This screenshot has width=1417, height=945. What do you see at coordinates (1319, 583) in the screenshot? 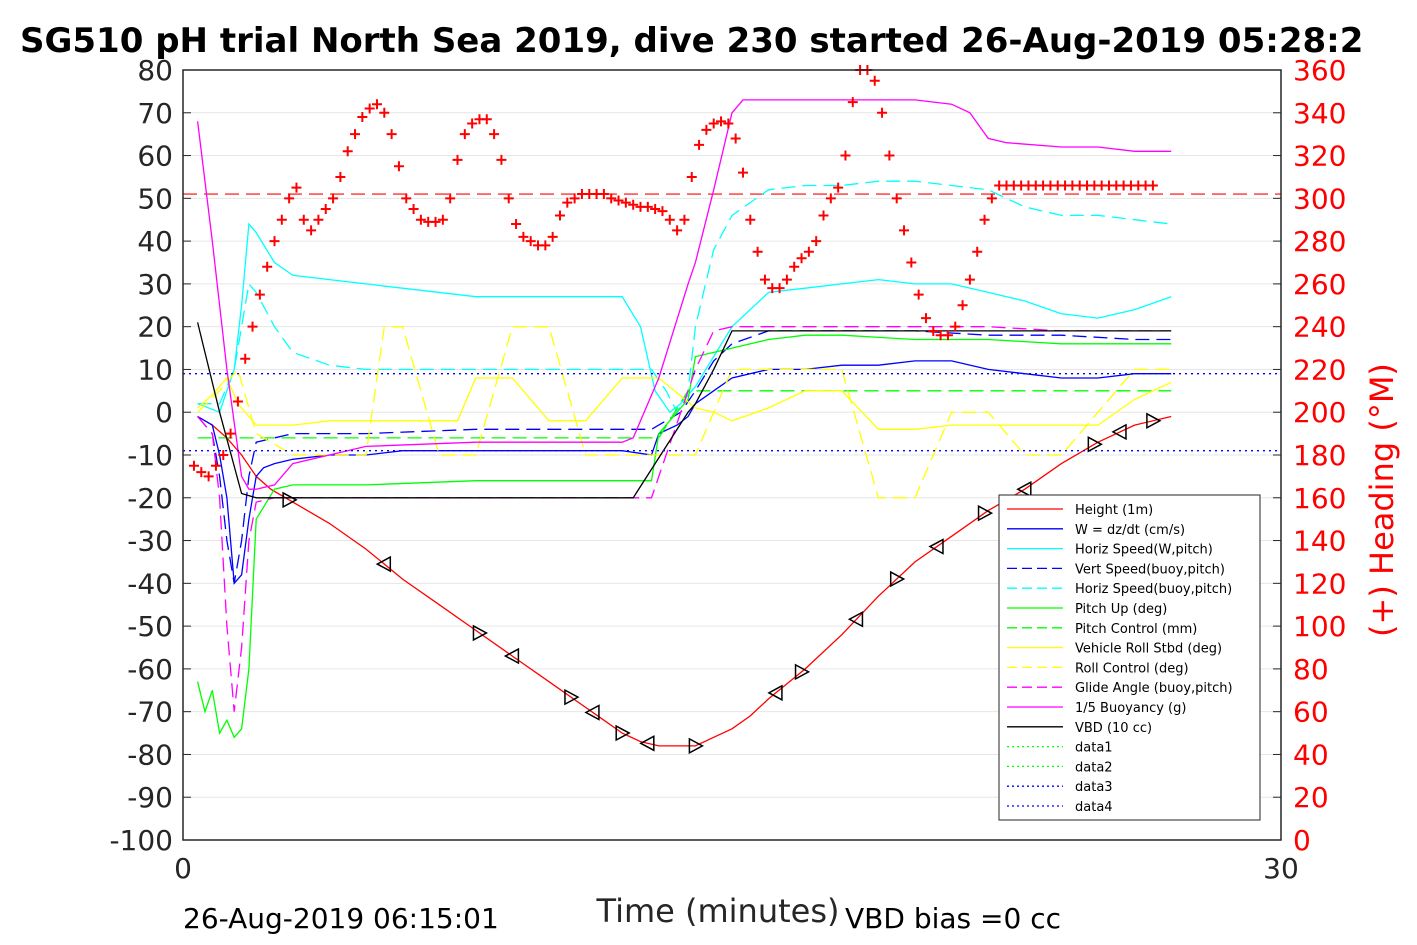
I see `right-tick-label: 120` at bounding box center [1319, 583].